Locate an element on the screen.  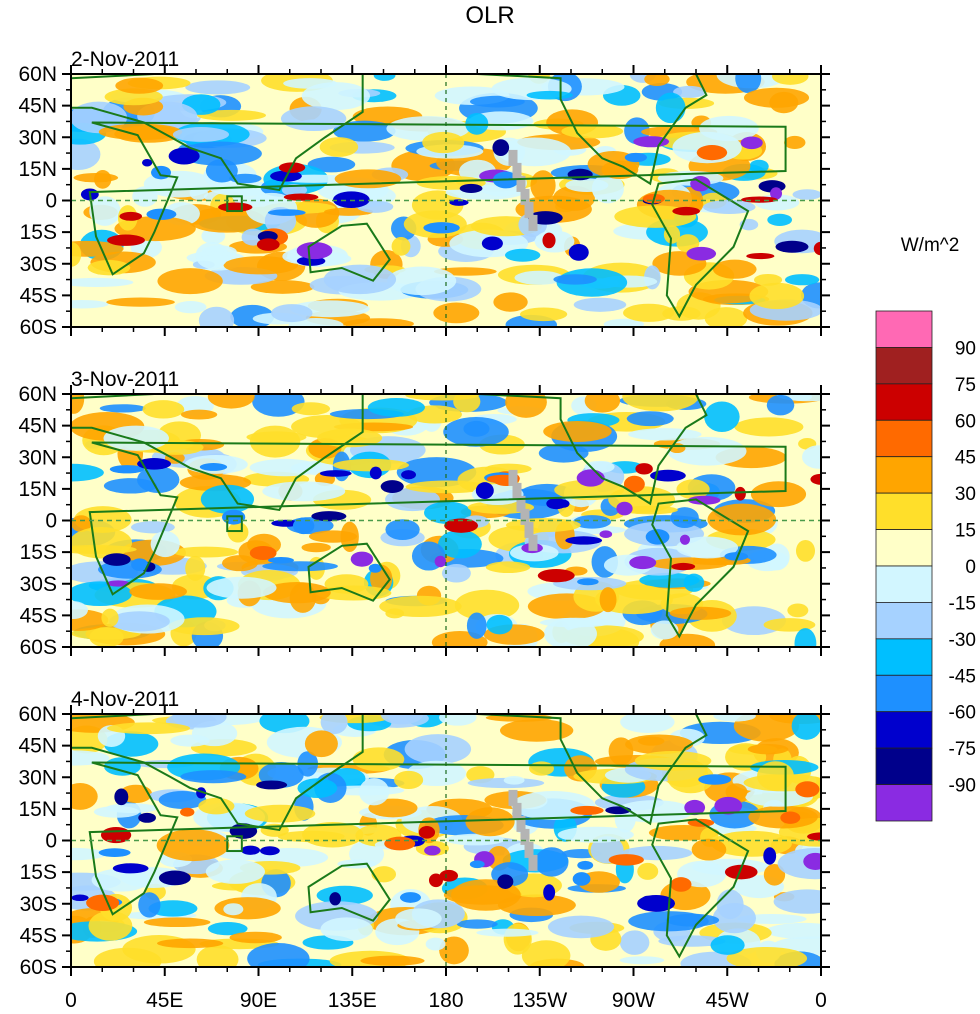
europe-asia-outline is located at coordinates (217, 453).